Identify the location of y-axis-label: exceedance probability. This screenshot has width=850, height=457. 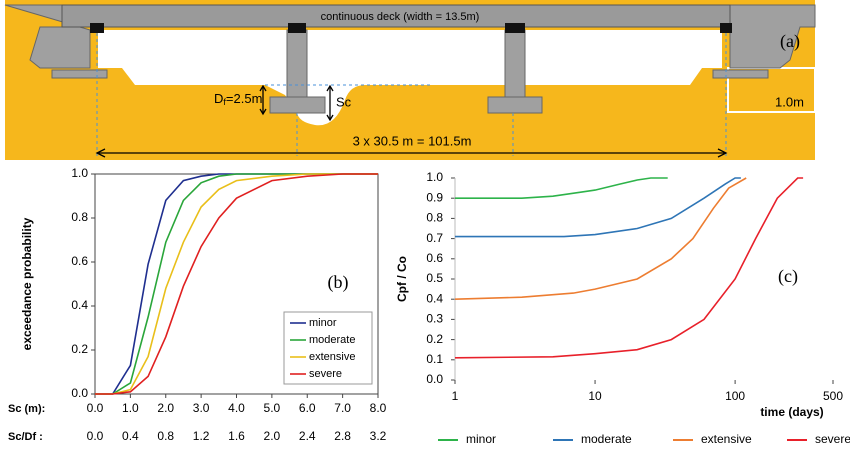
(27, 283).